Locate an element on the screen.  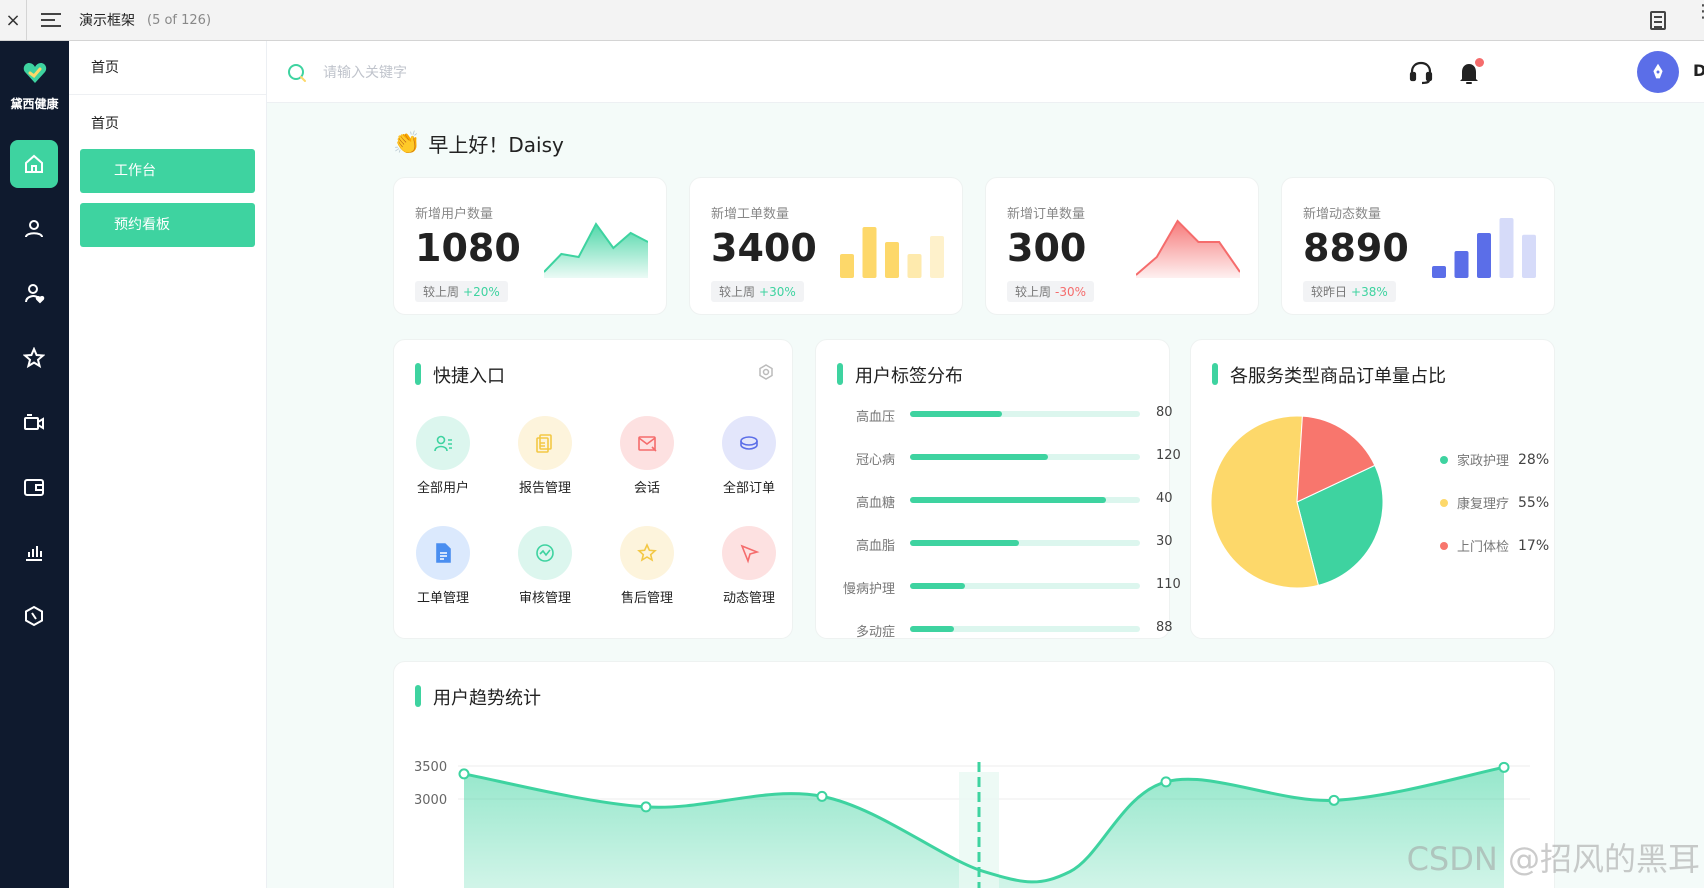
quick-entry-item: 动态管理 is located at coordinates (749, 566).